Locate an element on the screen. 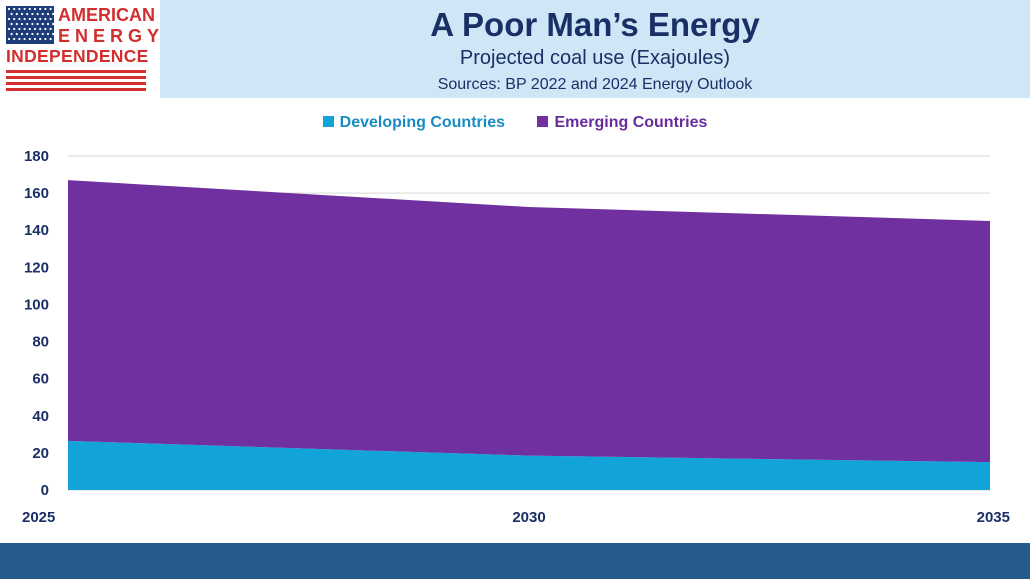 The width and height of the screenshot is (1030, 579). legend-item-emerging: Emerging Countries is located at coordinates (622, 123).